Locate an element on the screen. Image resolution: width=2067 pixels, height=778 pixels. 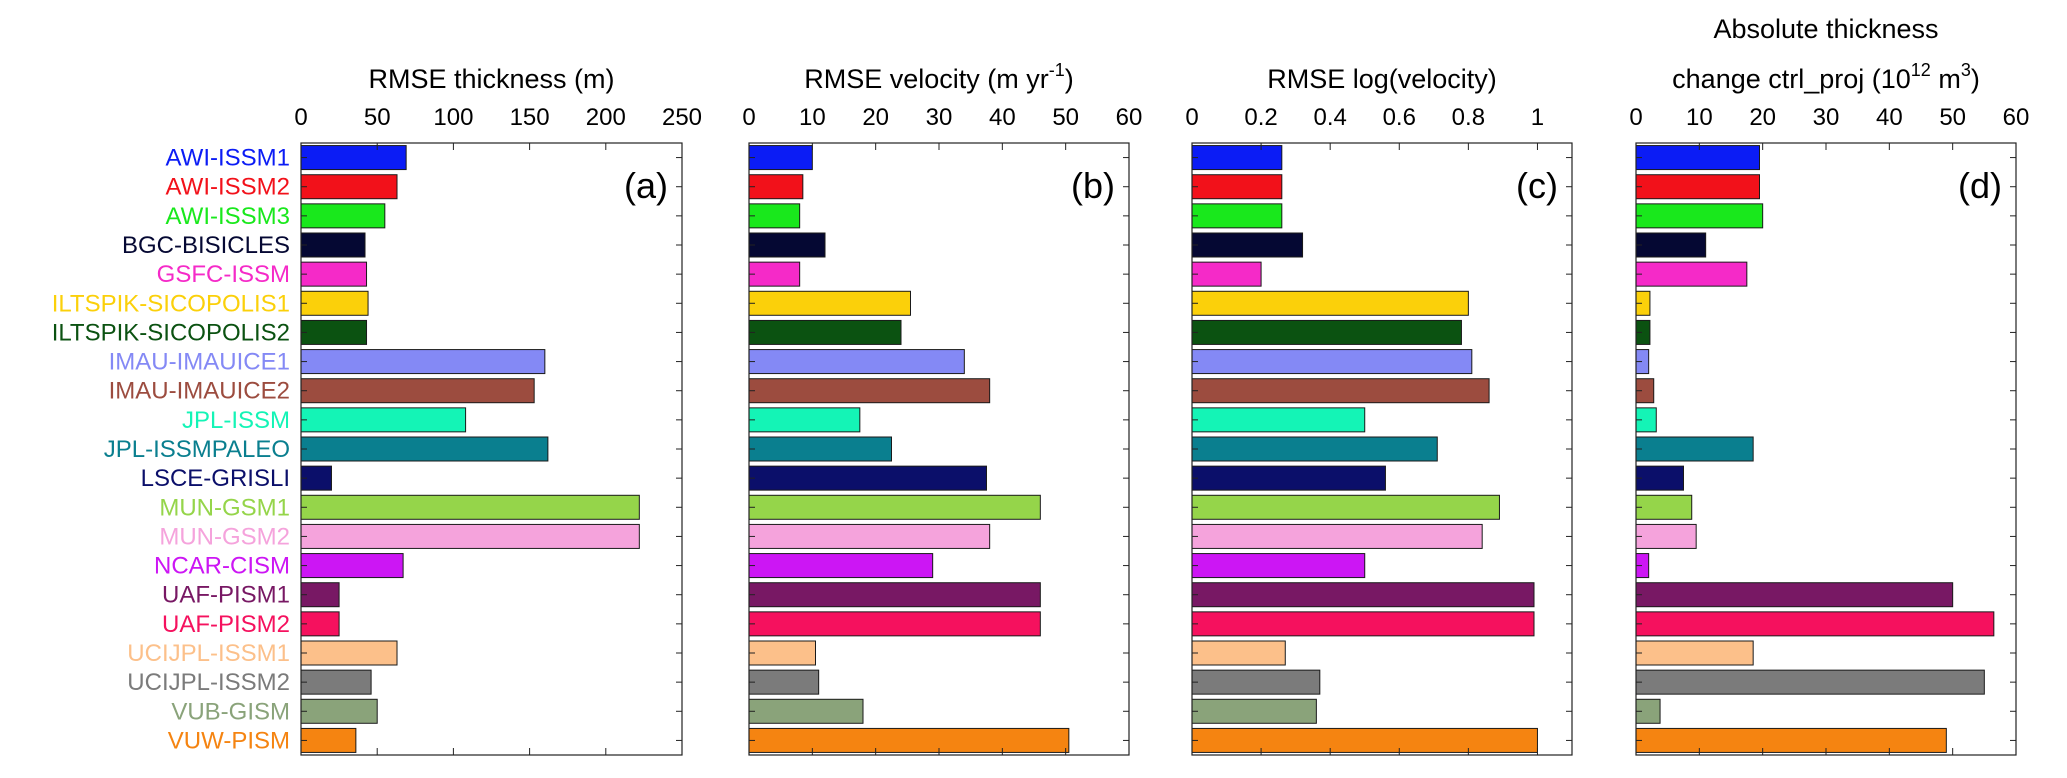
model-label: UCIJPL-ISSM1 is located at coordinates (208, 653).